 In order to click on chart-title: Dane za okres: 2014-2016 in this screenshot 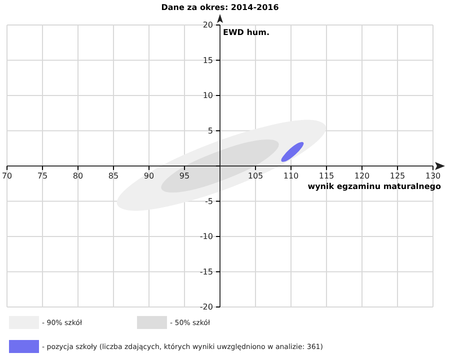, I will do `click(220, 7)`.